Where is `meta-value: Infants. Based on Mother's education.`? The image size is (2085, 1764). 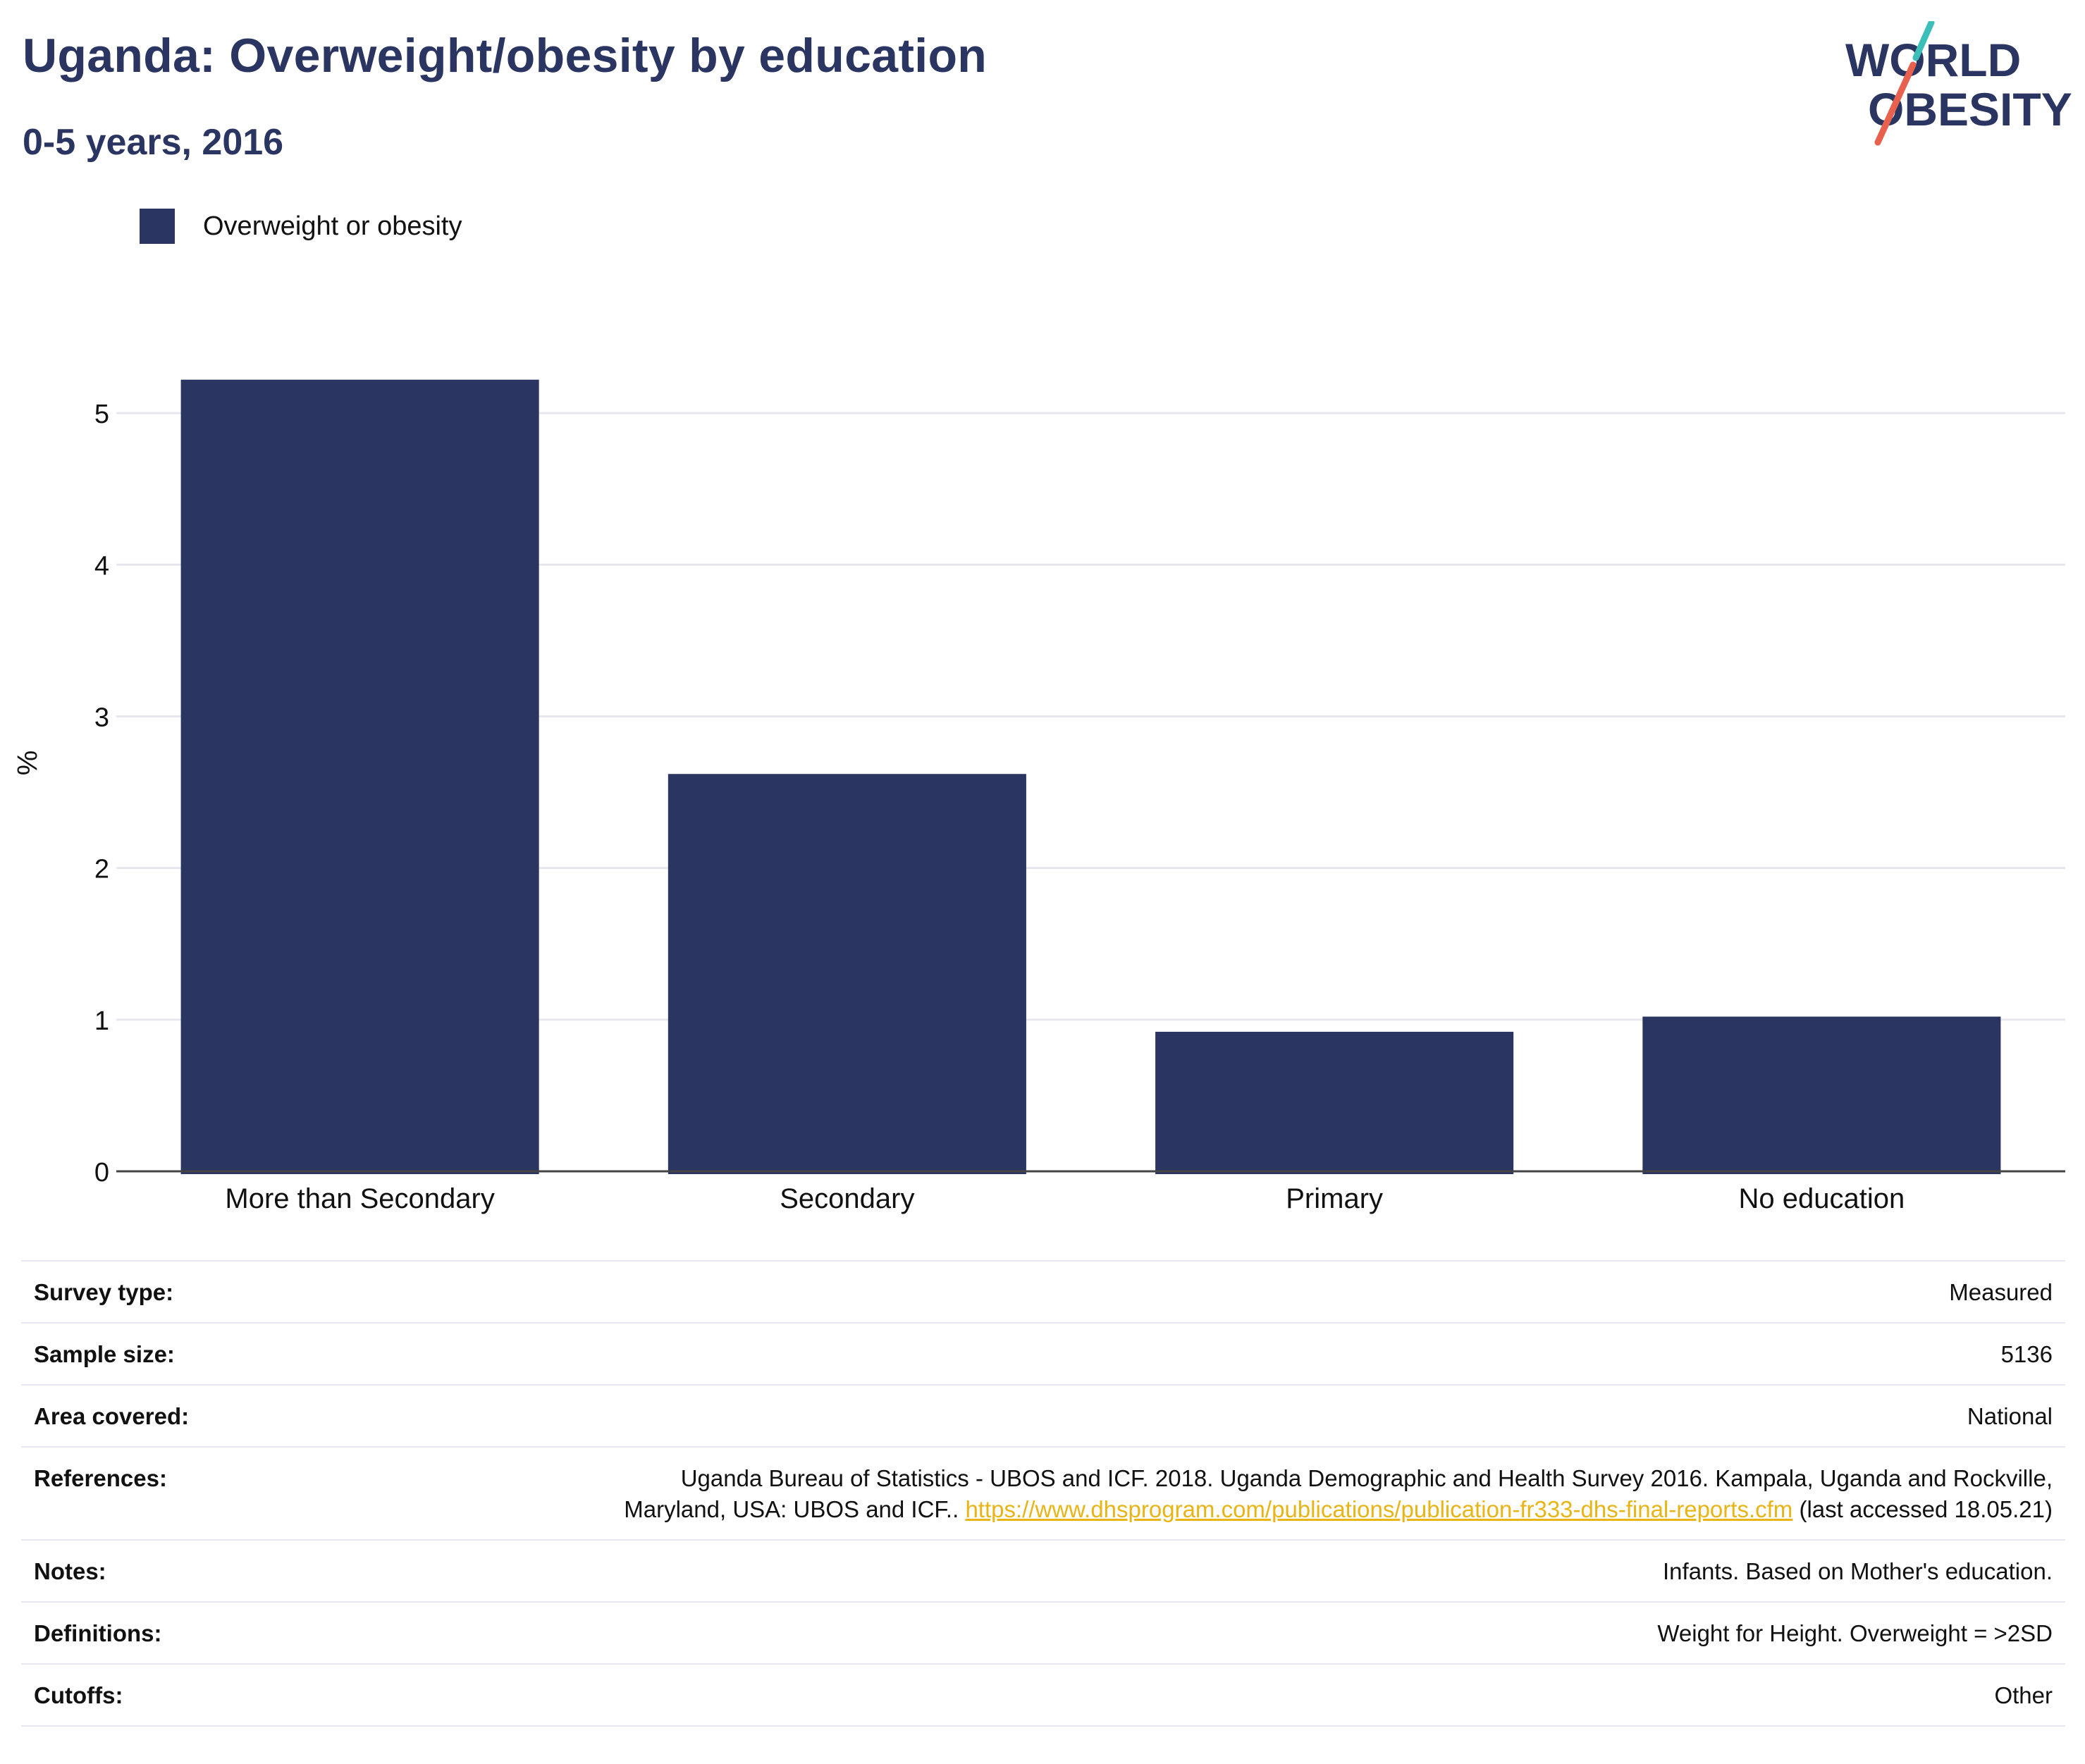 meta-value: Infants. Based on Mother's education. is located at coordinates (1858, 1571).